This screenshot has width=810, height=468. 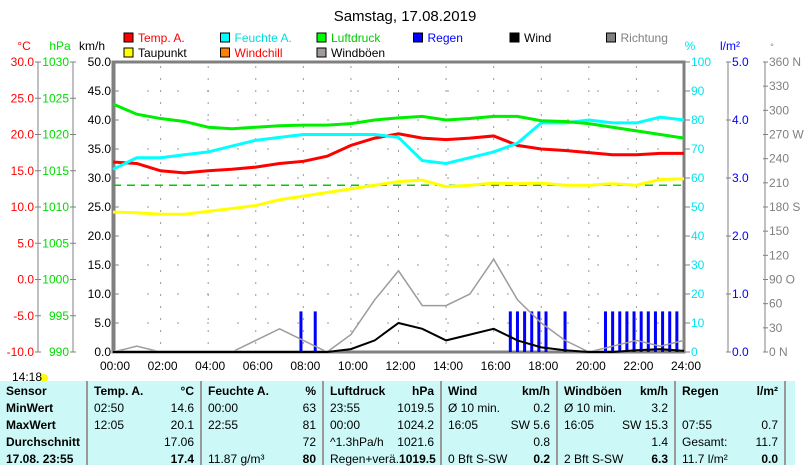 I want to click on table-cell: %, so click(x=310, y=391).